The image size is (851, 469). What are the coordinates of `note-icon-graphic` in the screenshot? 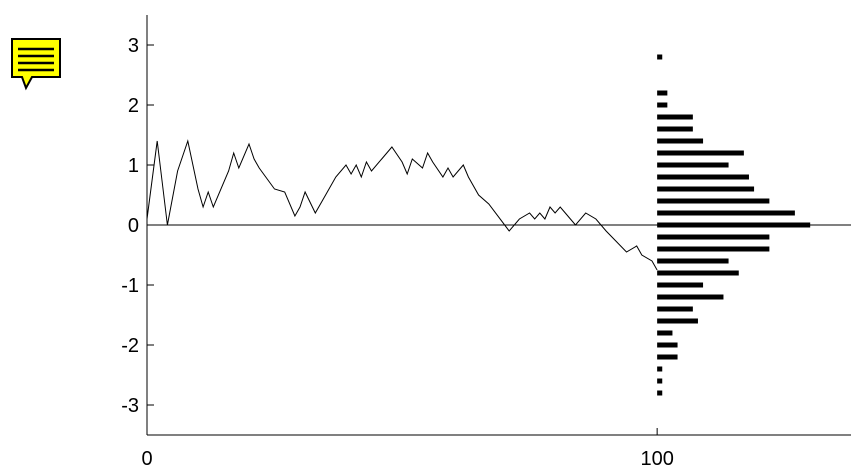 It's located at (36, 64).